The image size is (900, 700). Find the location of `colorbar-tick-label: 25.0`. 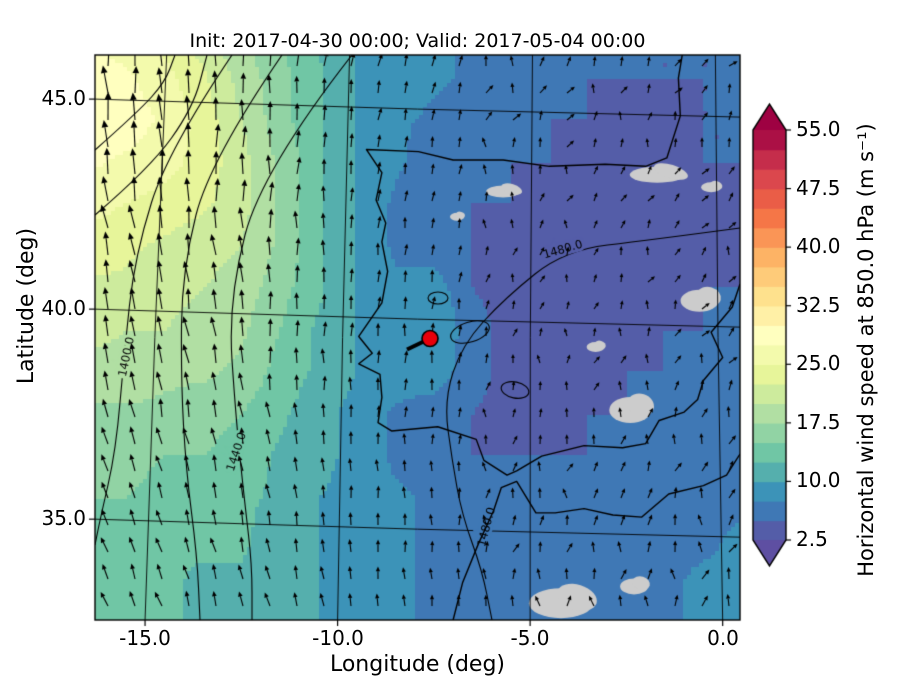

colorbar-tick-label: 25.0 is located at coordinates (818, 363).